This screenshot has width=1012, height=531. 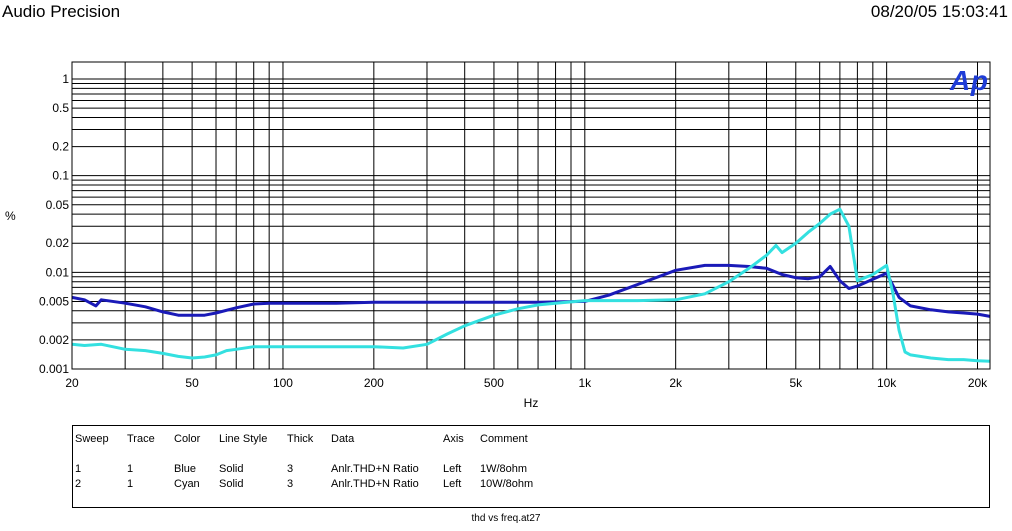 What do you see at coordinates (939, 11) in the screenshot?
I see `timestamp: 08/20/05 15:03:41` at bounding box center [939, 11].